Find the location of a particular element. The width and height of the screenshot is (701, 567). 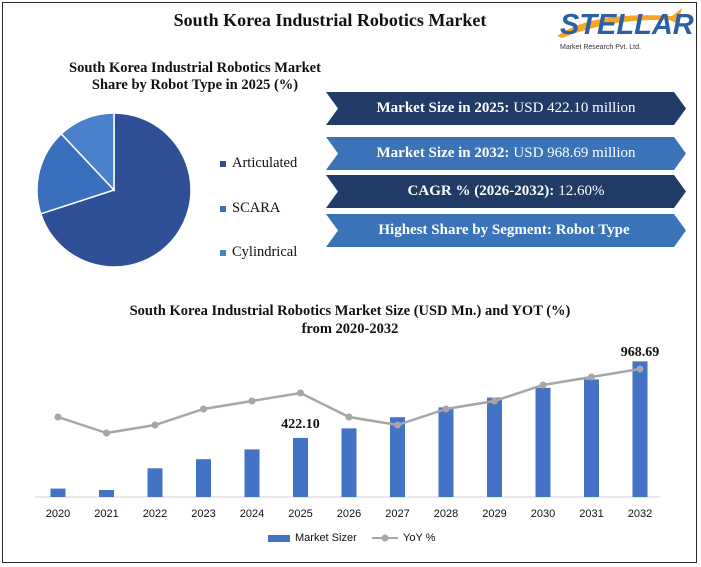

logo-name: STELLAR is located at coordinates (627, 25).